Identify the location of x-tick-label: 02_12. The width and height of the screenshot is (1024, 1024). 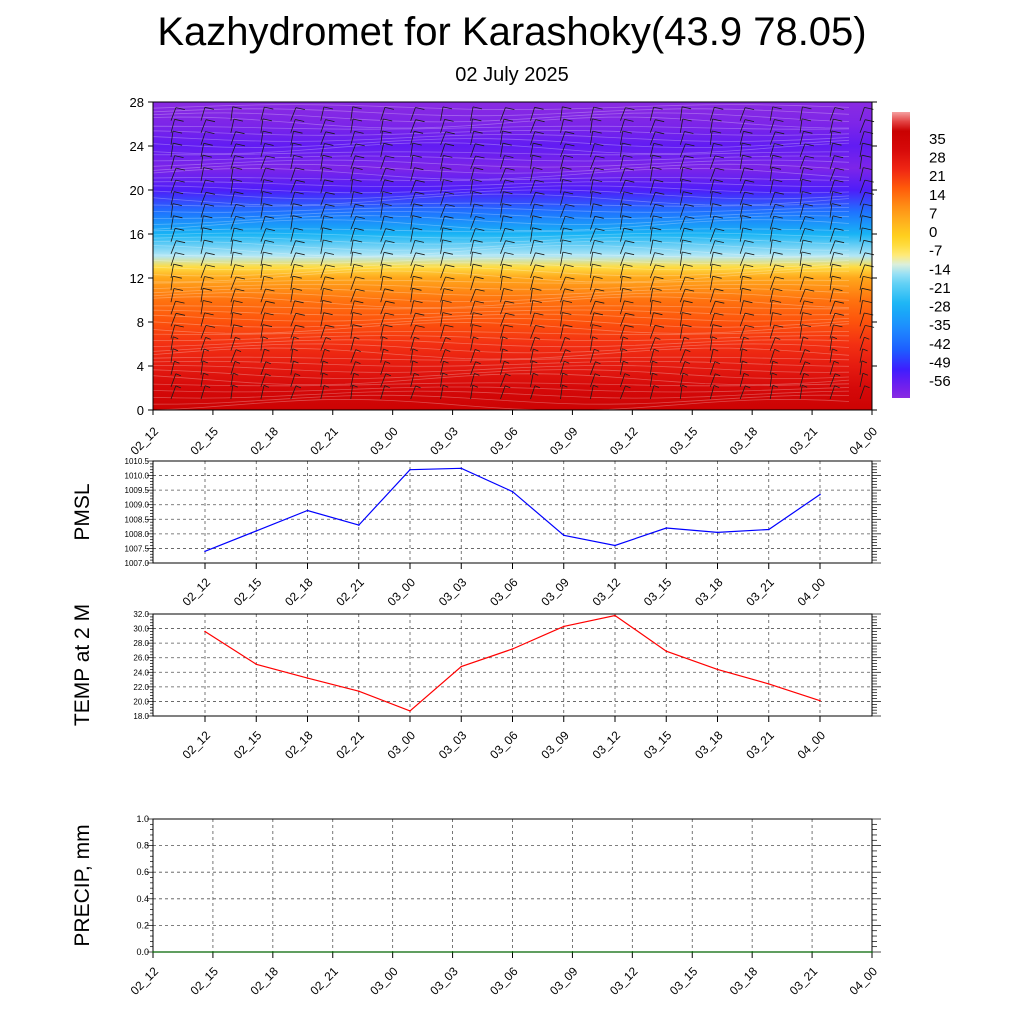
(145, 981).